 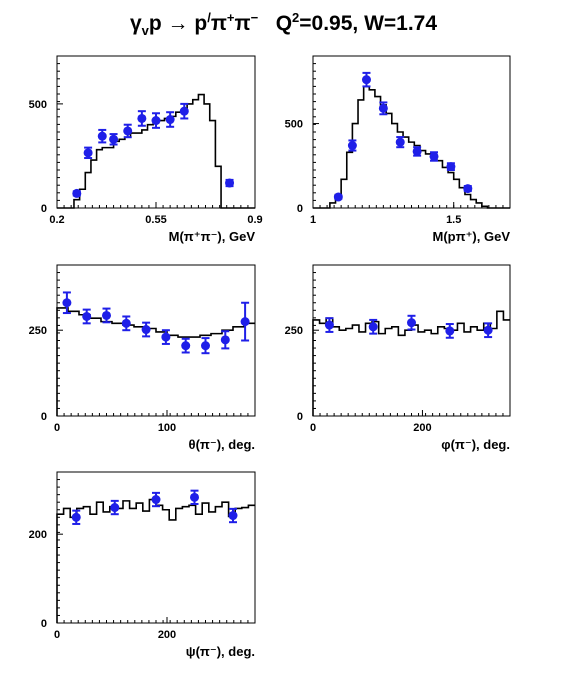 What do you see at coordinates (475, 444) in the screenshot?
I see `x-axis-label: φ(π⁻), deg.` at bounding box center [475, 444].